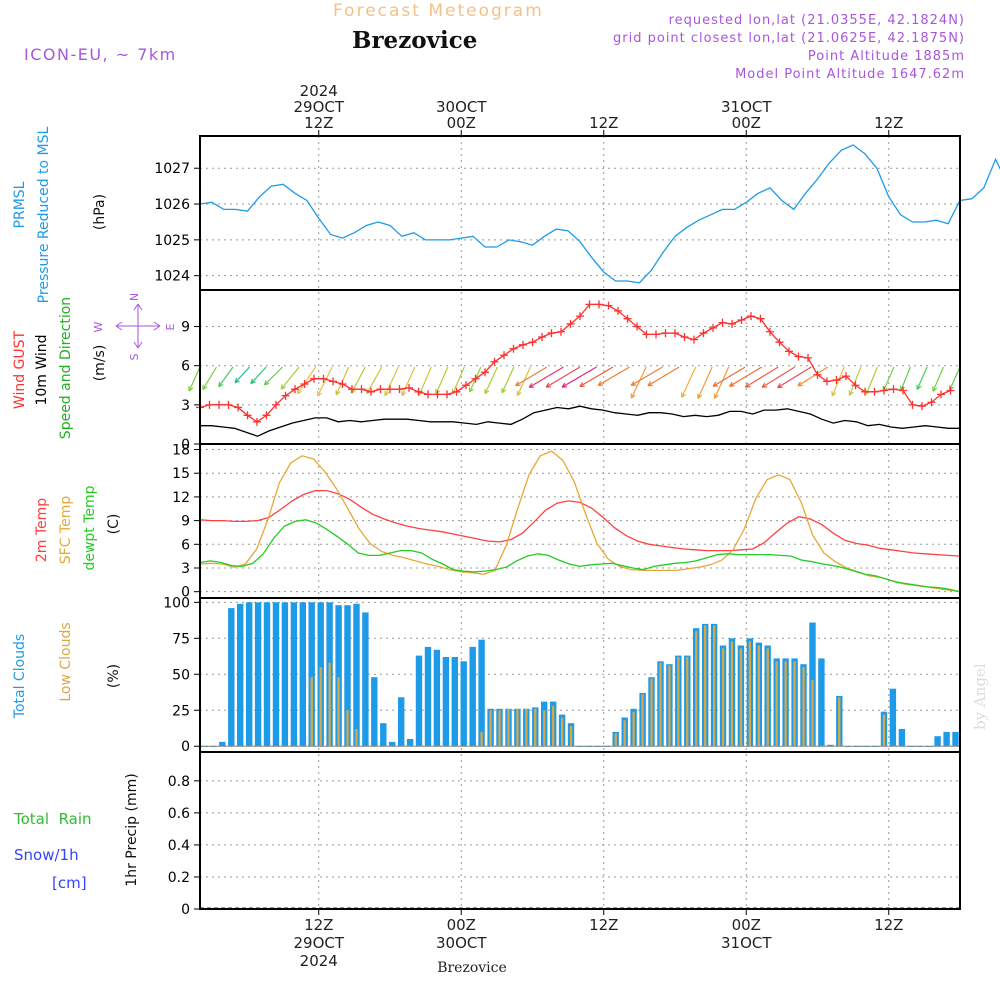  Describe the element at coordinates (69, 883) in the screenshot. I see `precip-cm-label: [cm]` at that location.